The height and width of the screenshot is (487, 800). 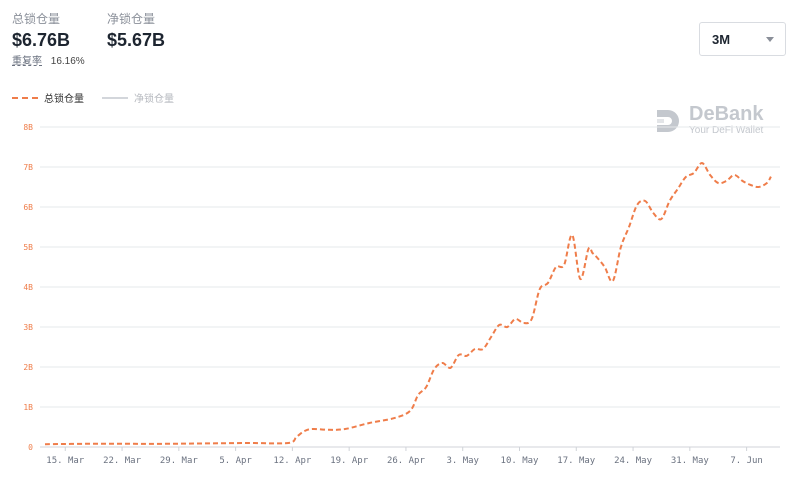 I want to click on total-locked-stat: 总锁仓量 $6.76B, so click(x=41, y=32).